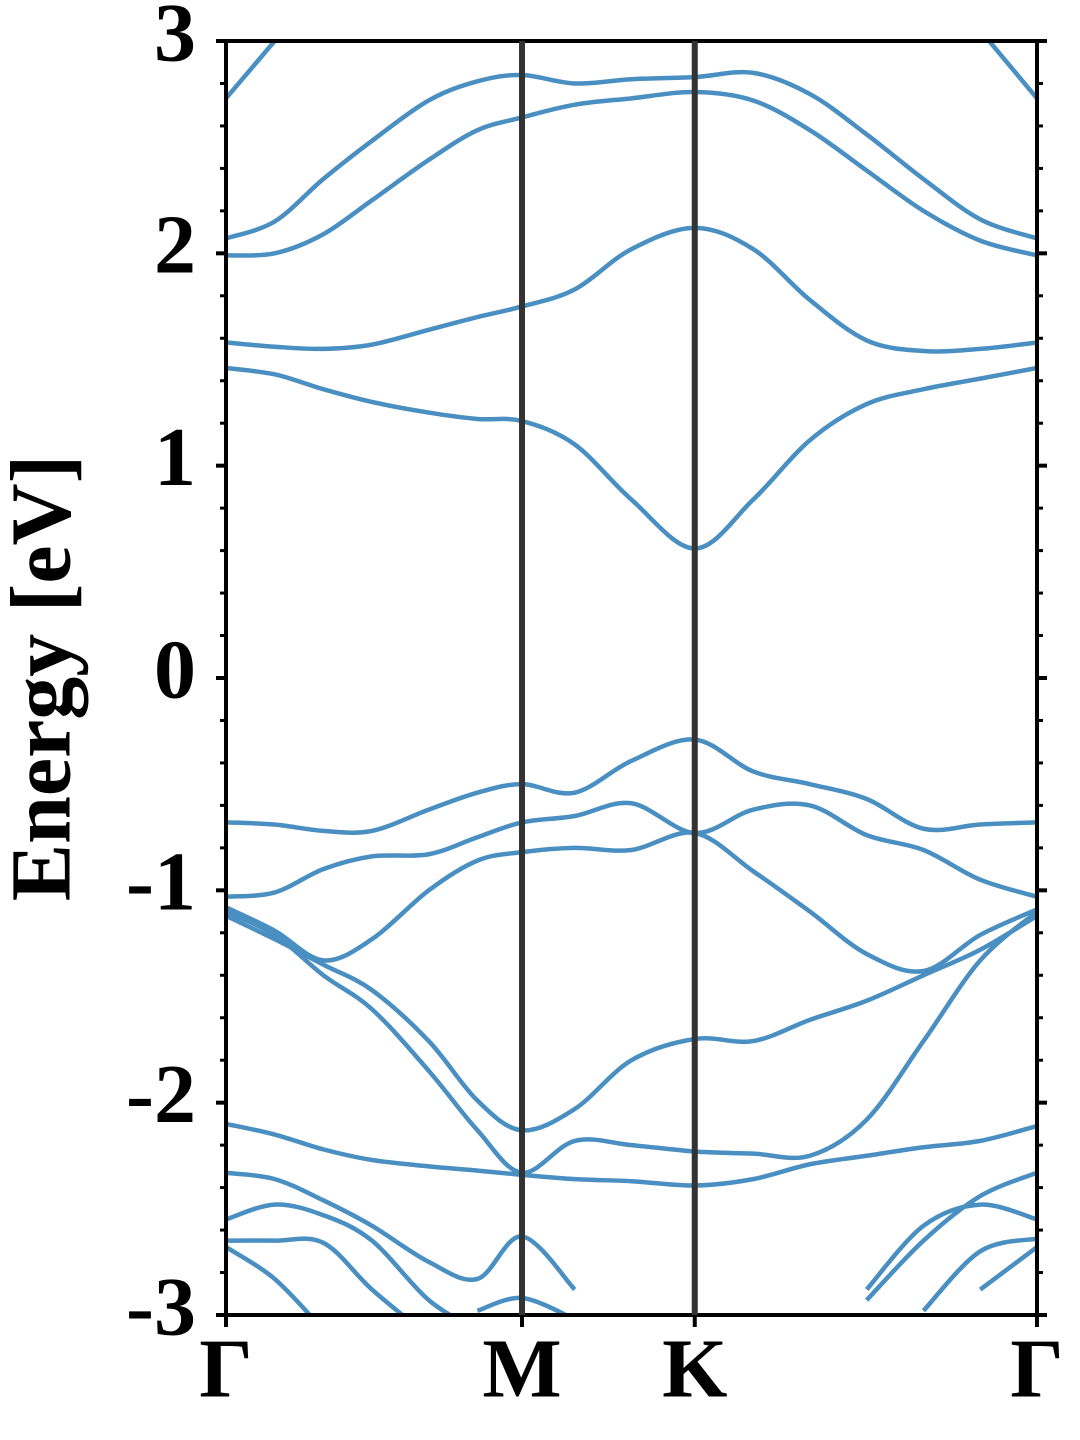 Image resolution: width=1080 pixels, height=1440 pixels. I want to click on x-tick-label: M, so click(521, 1368).